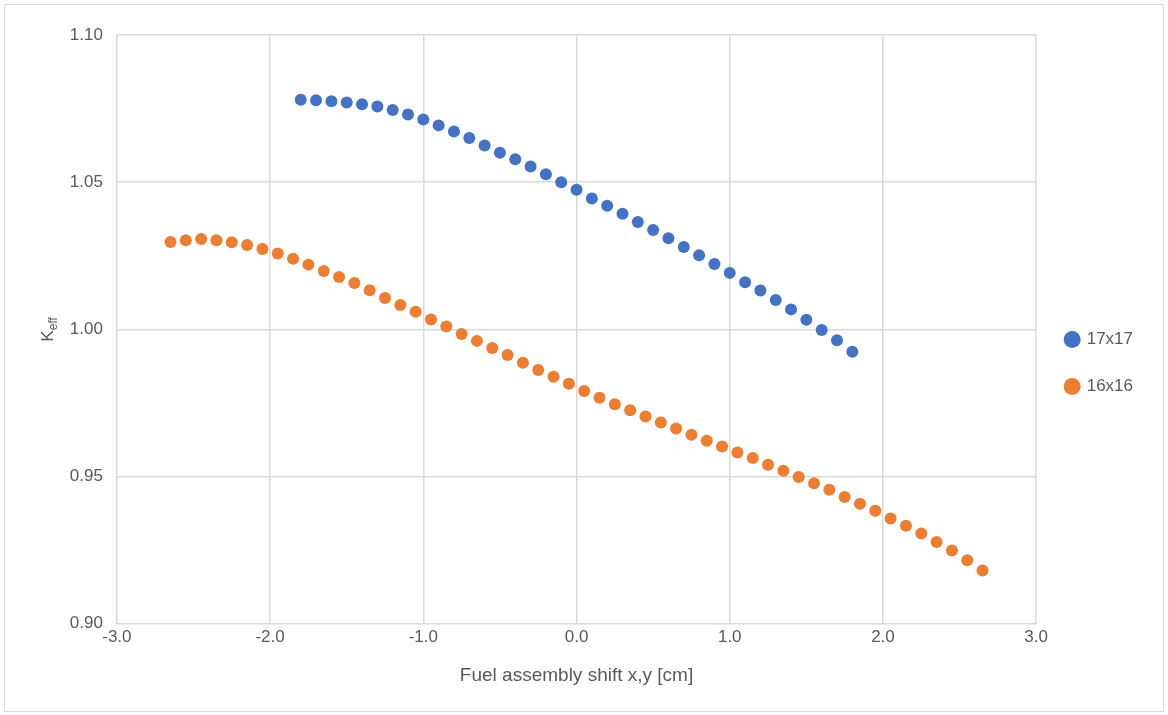 The height and width of the screenshot is (715, 1168). Describe the element at coordinates (576, 674) in the screenshot. I see `x-axis-title: Fuel assembly shift x,y [cm]` at that location.